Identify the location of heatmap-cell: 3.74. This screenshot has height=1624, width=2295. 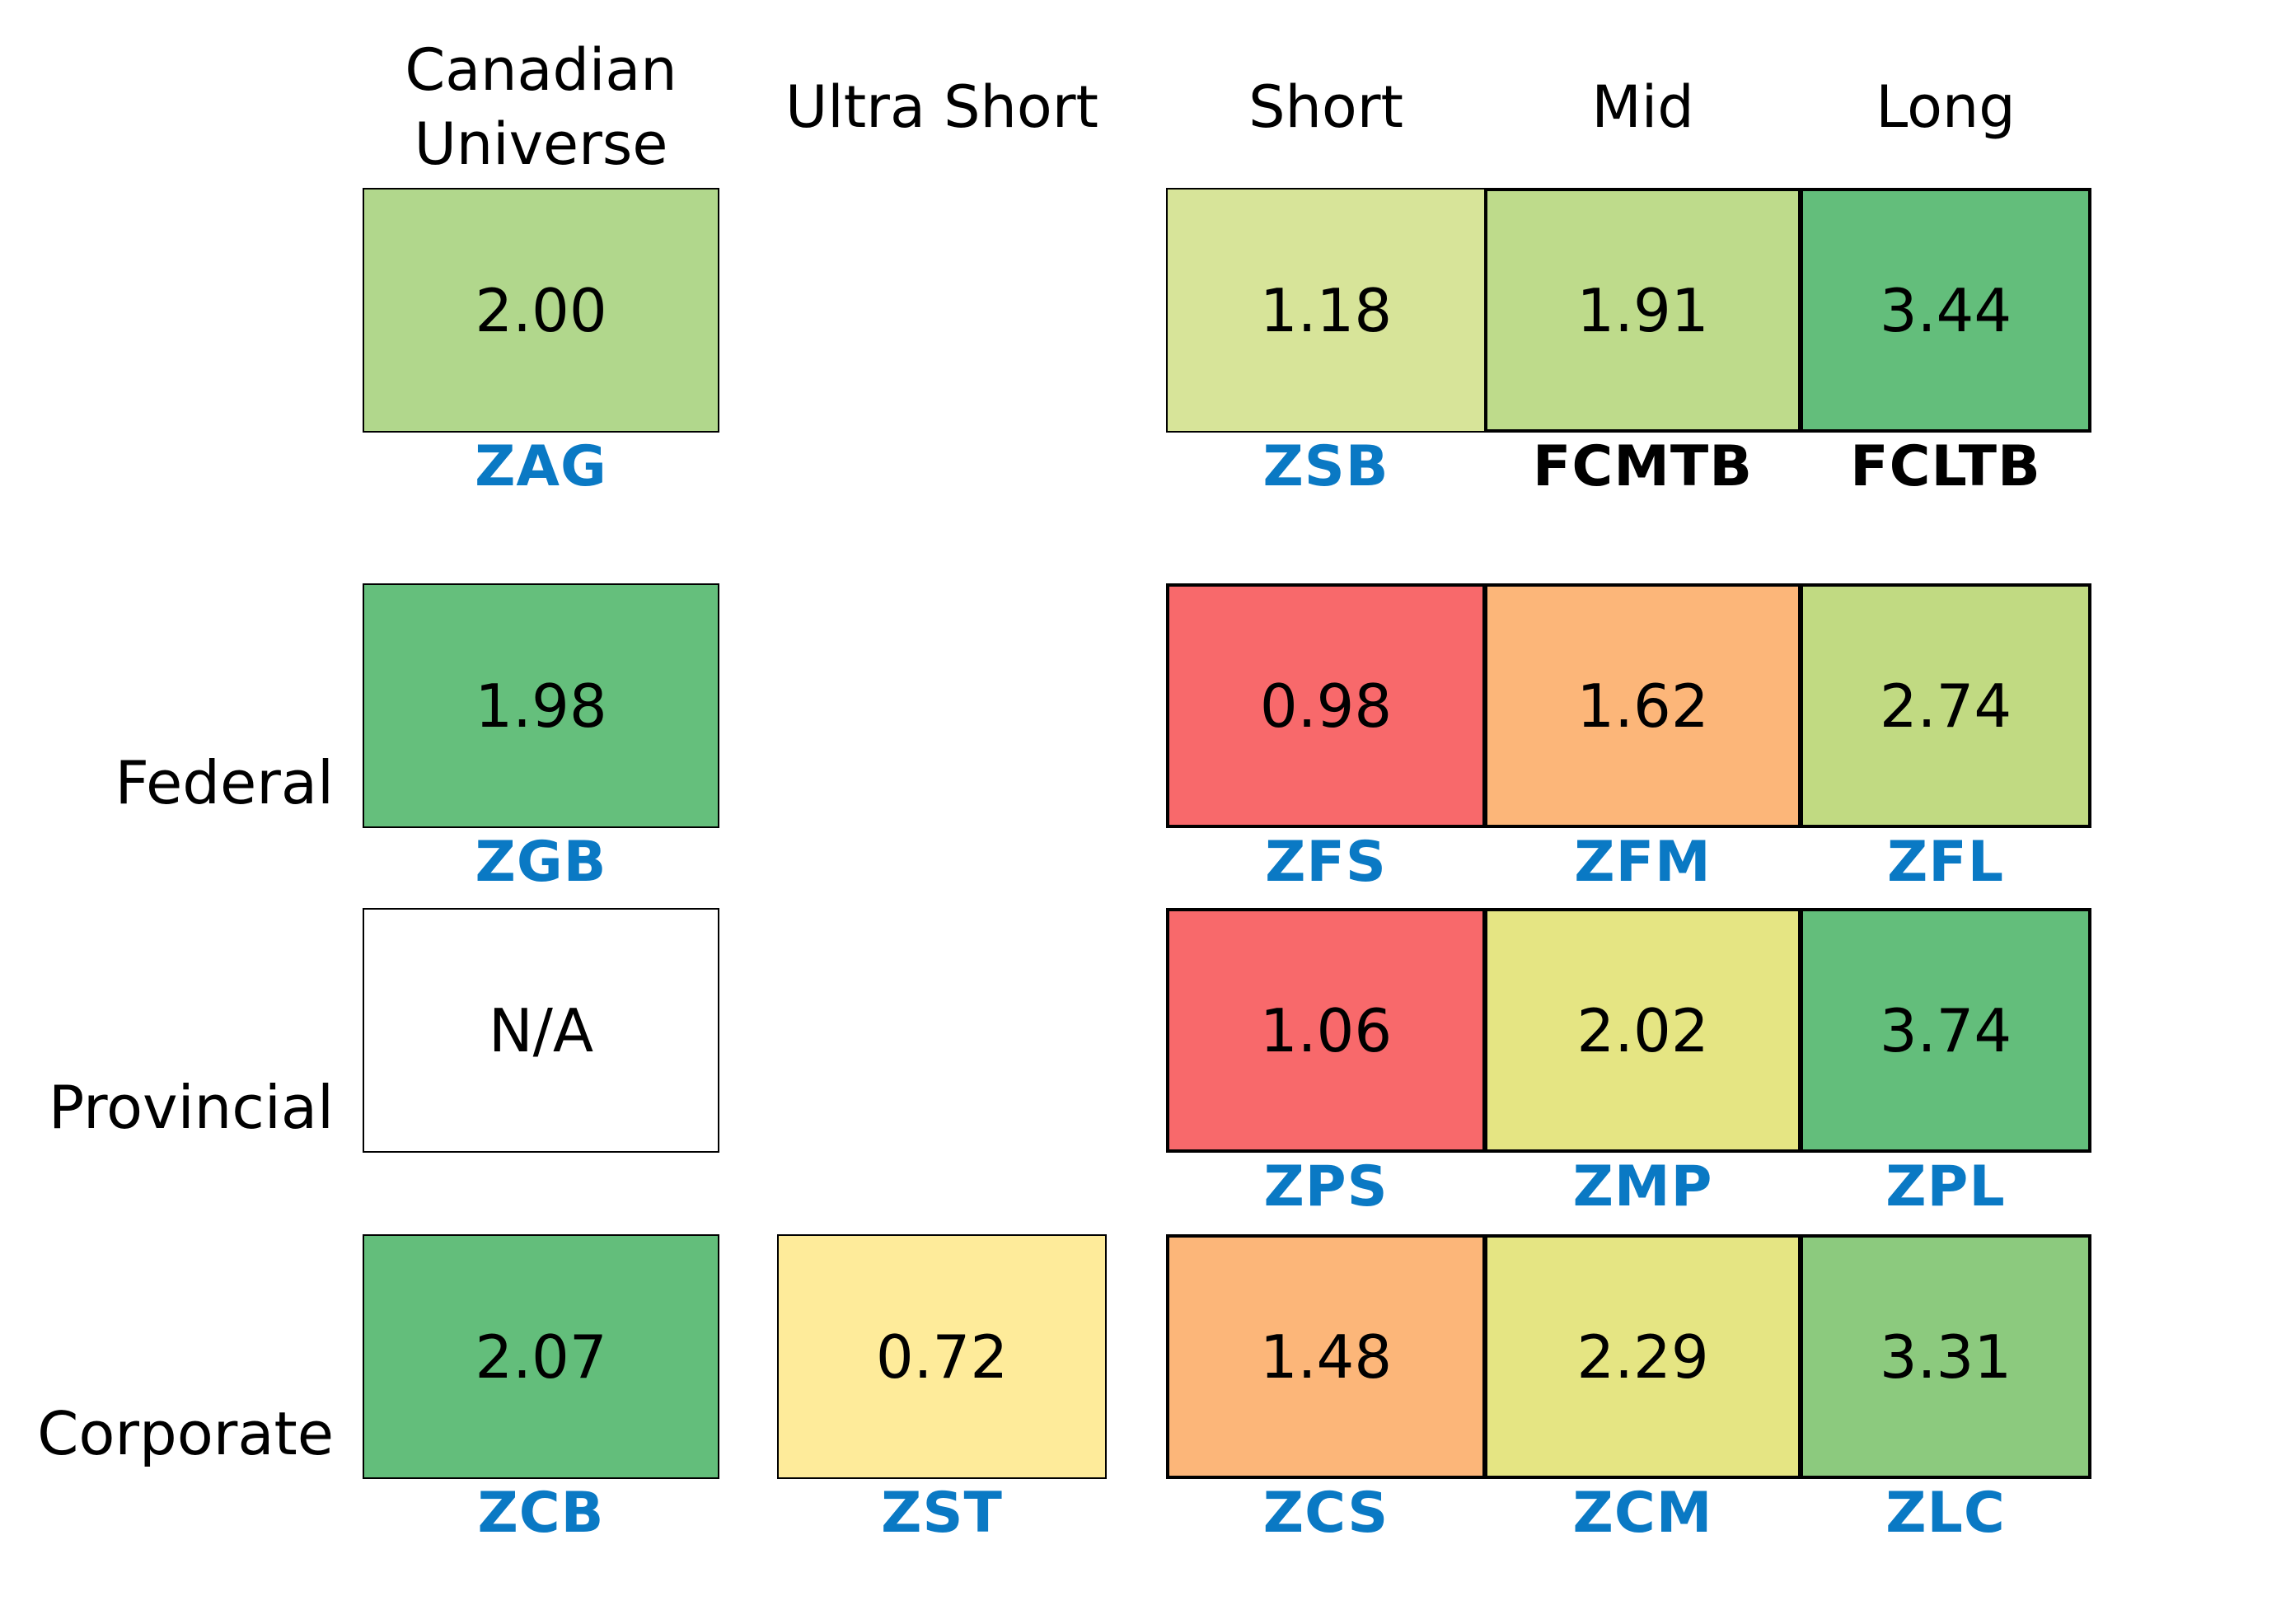
(1945, 1030).